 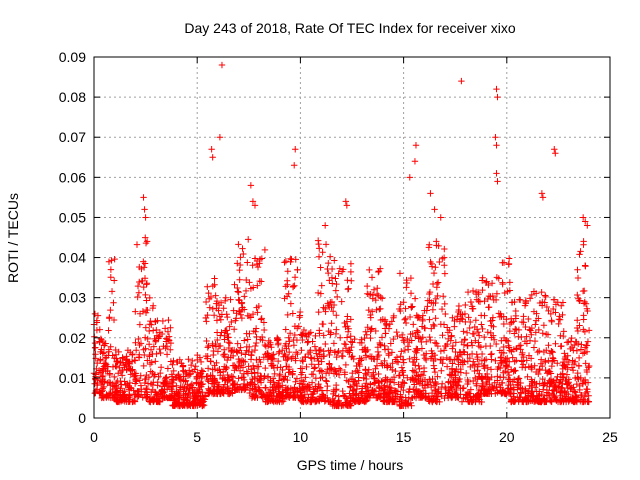 I want to click on y-tick-label: 0.04, so click(x=72, y=258).